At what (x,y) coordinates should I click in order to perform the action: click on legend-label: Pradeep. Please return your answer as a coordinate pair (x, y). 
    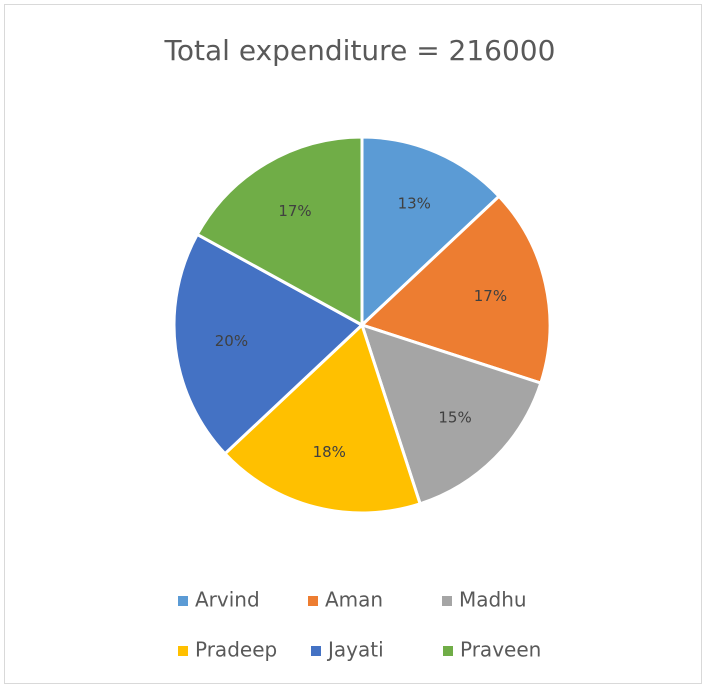
    Looking at the image, I should click on (236, 650).